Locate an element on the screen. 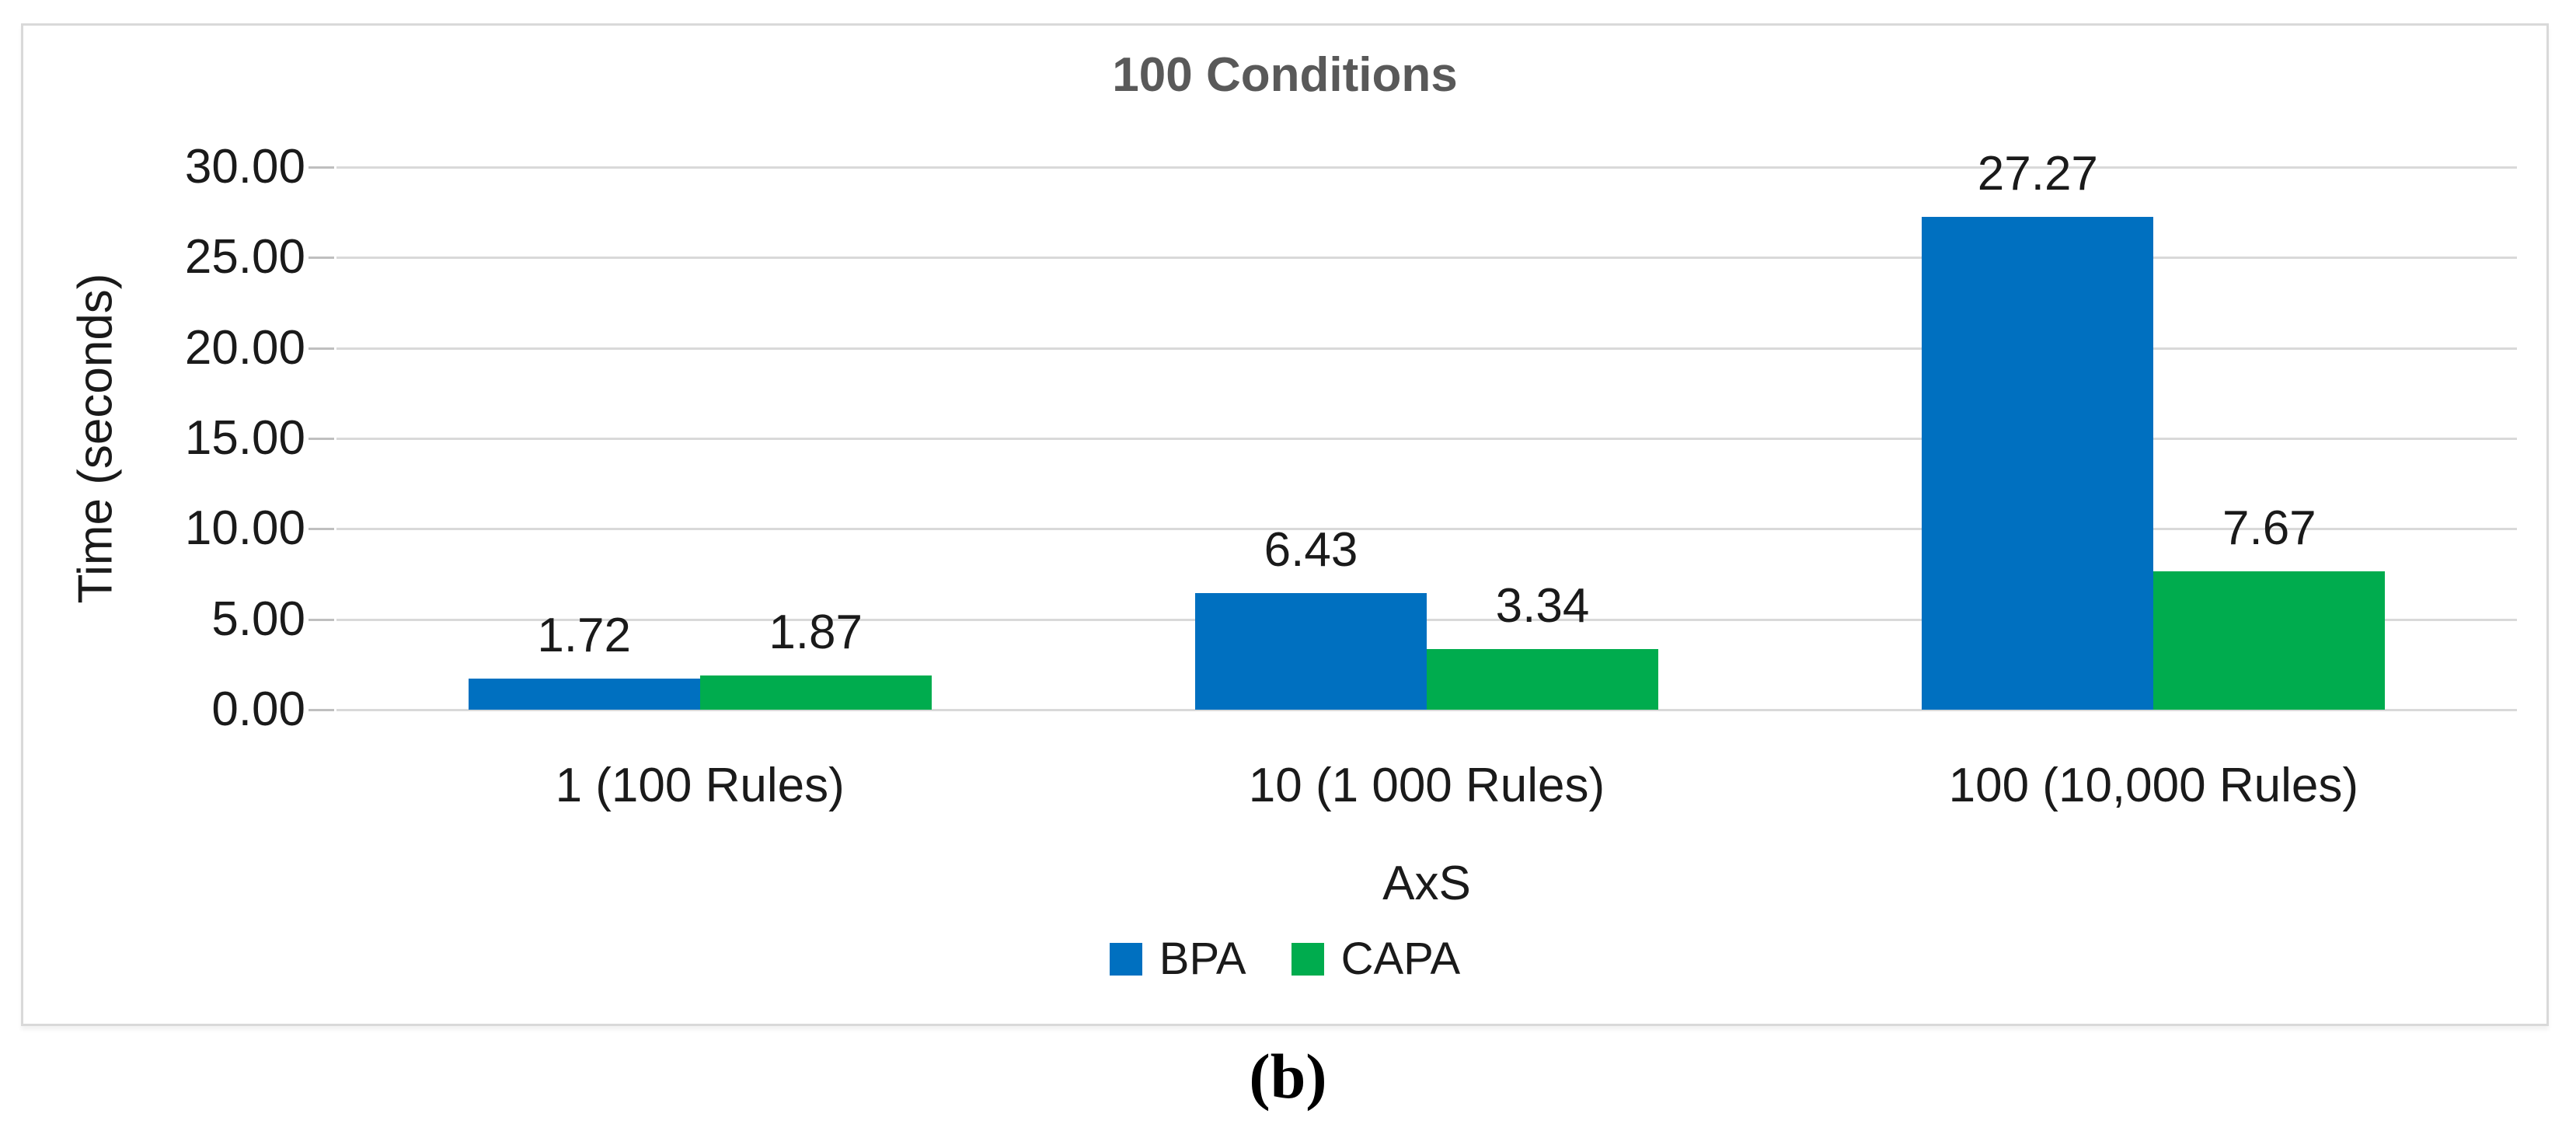 Image resolution: width=2576 pixels, height=1124 pixels. y-tick-label: 20.00 is located at coordinates (244, 347).